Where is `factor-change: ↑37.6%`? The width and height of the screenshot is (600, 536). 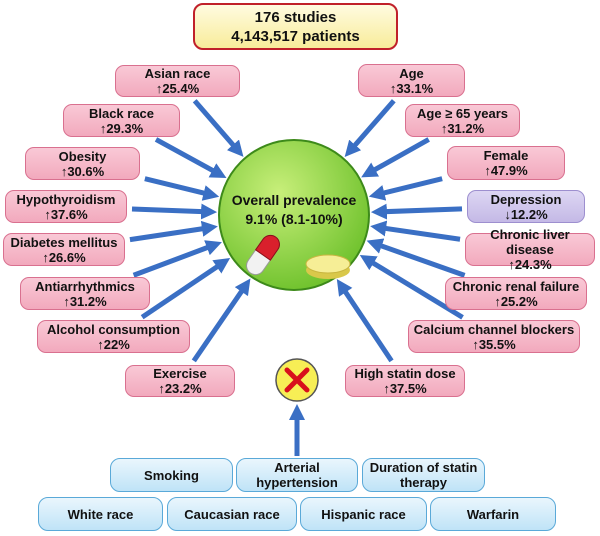
factor-change: ↑37.6% is located at coordinates (66, 214).